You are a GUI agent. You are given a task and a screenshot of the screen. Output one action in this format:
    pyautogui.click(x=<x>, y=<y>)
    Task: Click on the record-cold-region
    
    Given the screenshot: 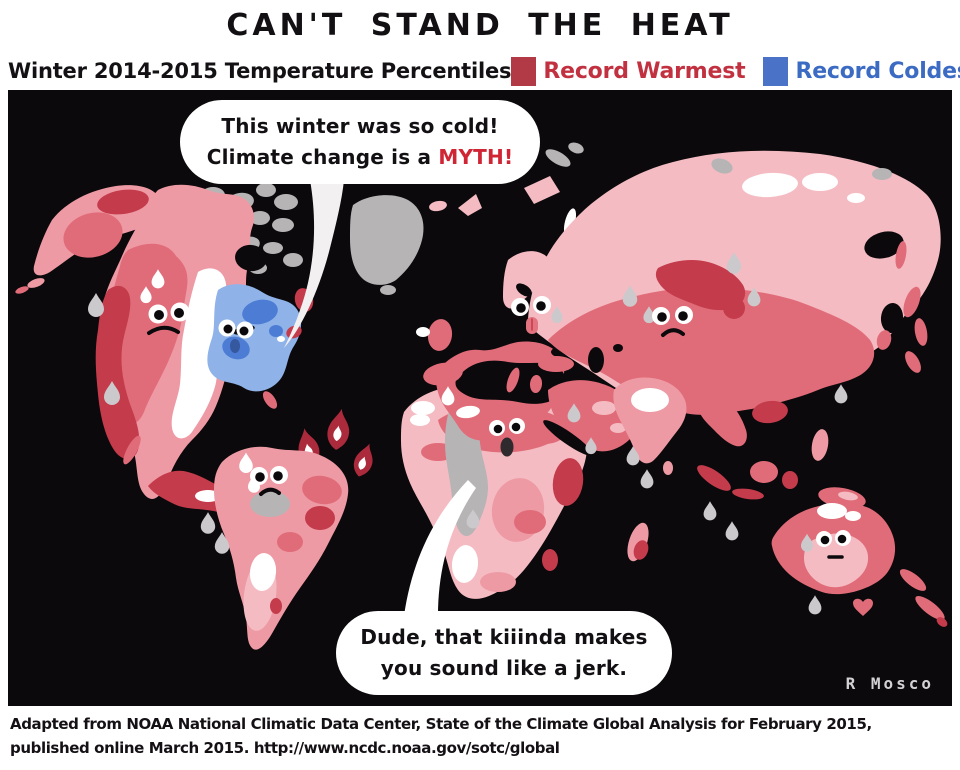 What is the action you would take?
    pyautogui.click(x=254, y=338)
    